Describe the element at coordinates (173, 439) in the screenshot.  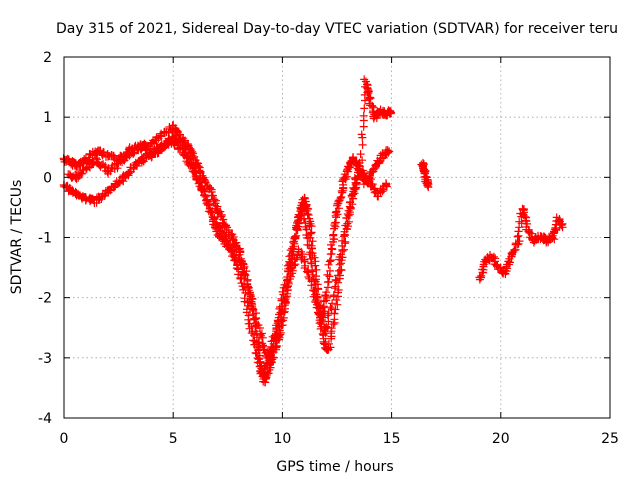
I see `x-tick-label: 5` at that location.